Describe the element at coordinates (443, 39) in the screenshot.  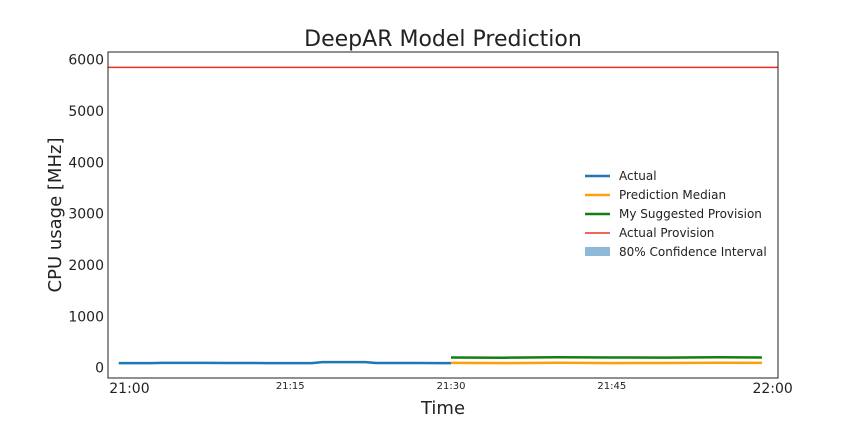
I see `chart-title: DeepAR Model Prediction` at that location.